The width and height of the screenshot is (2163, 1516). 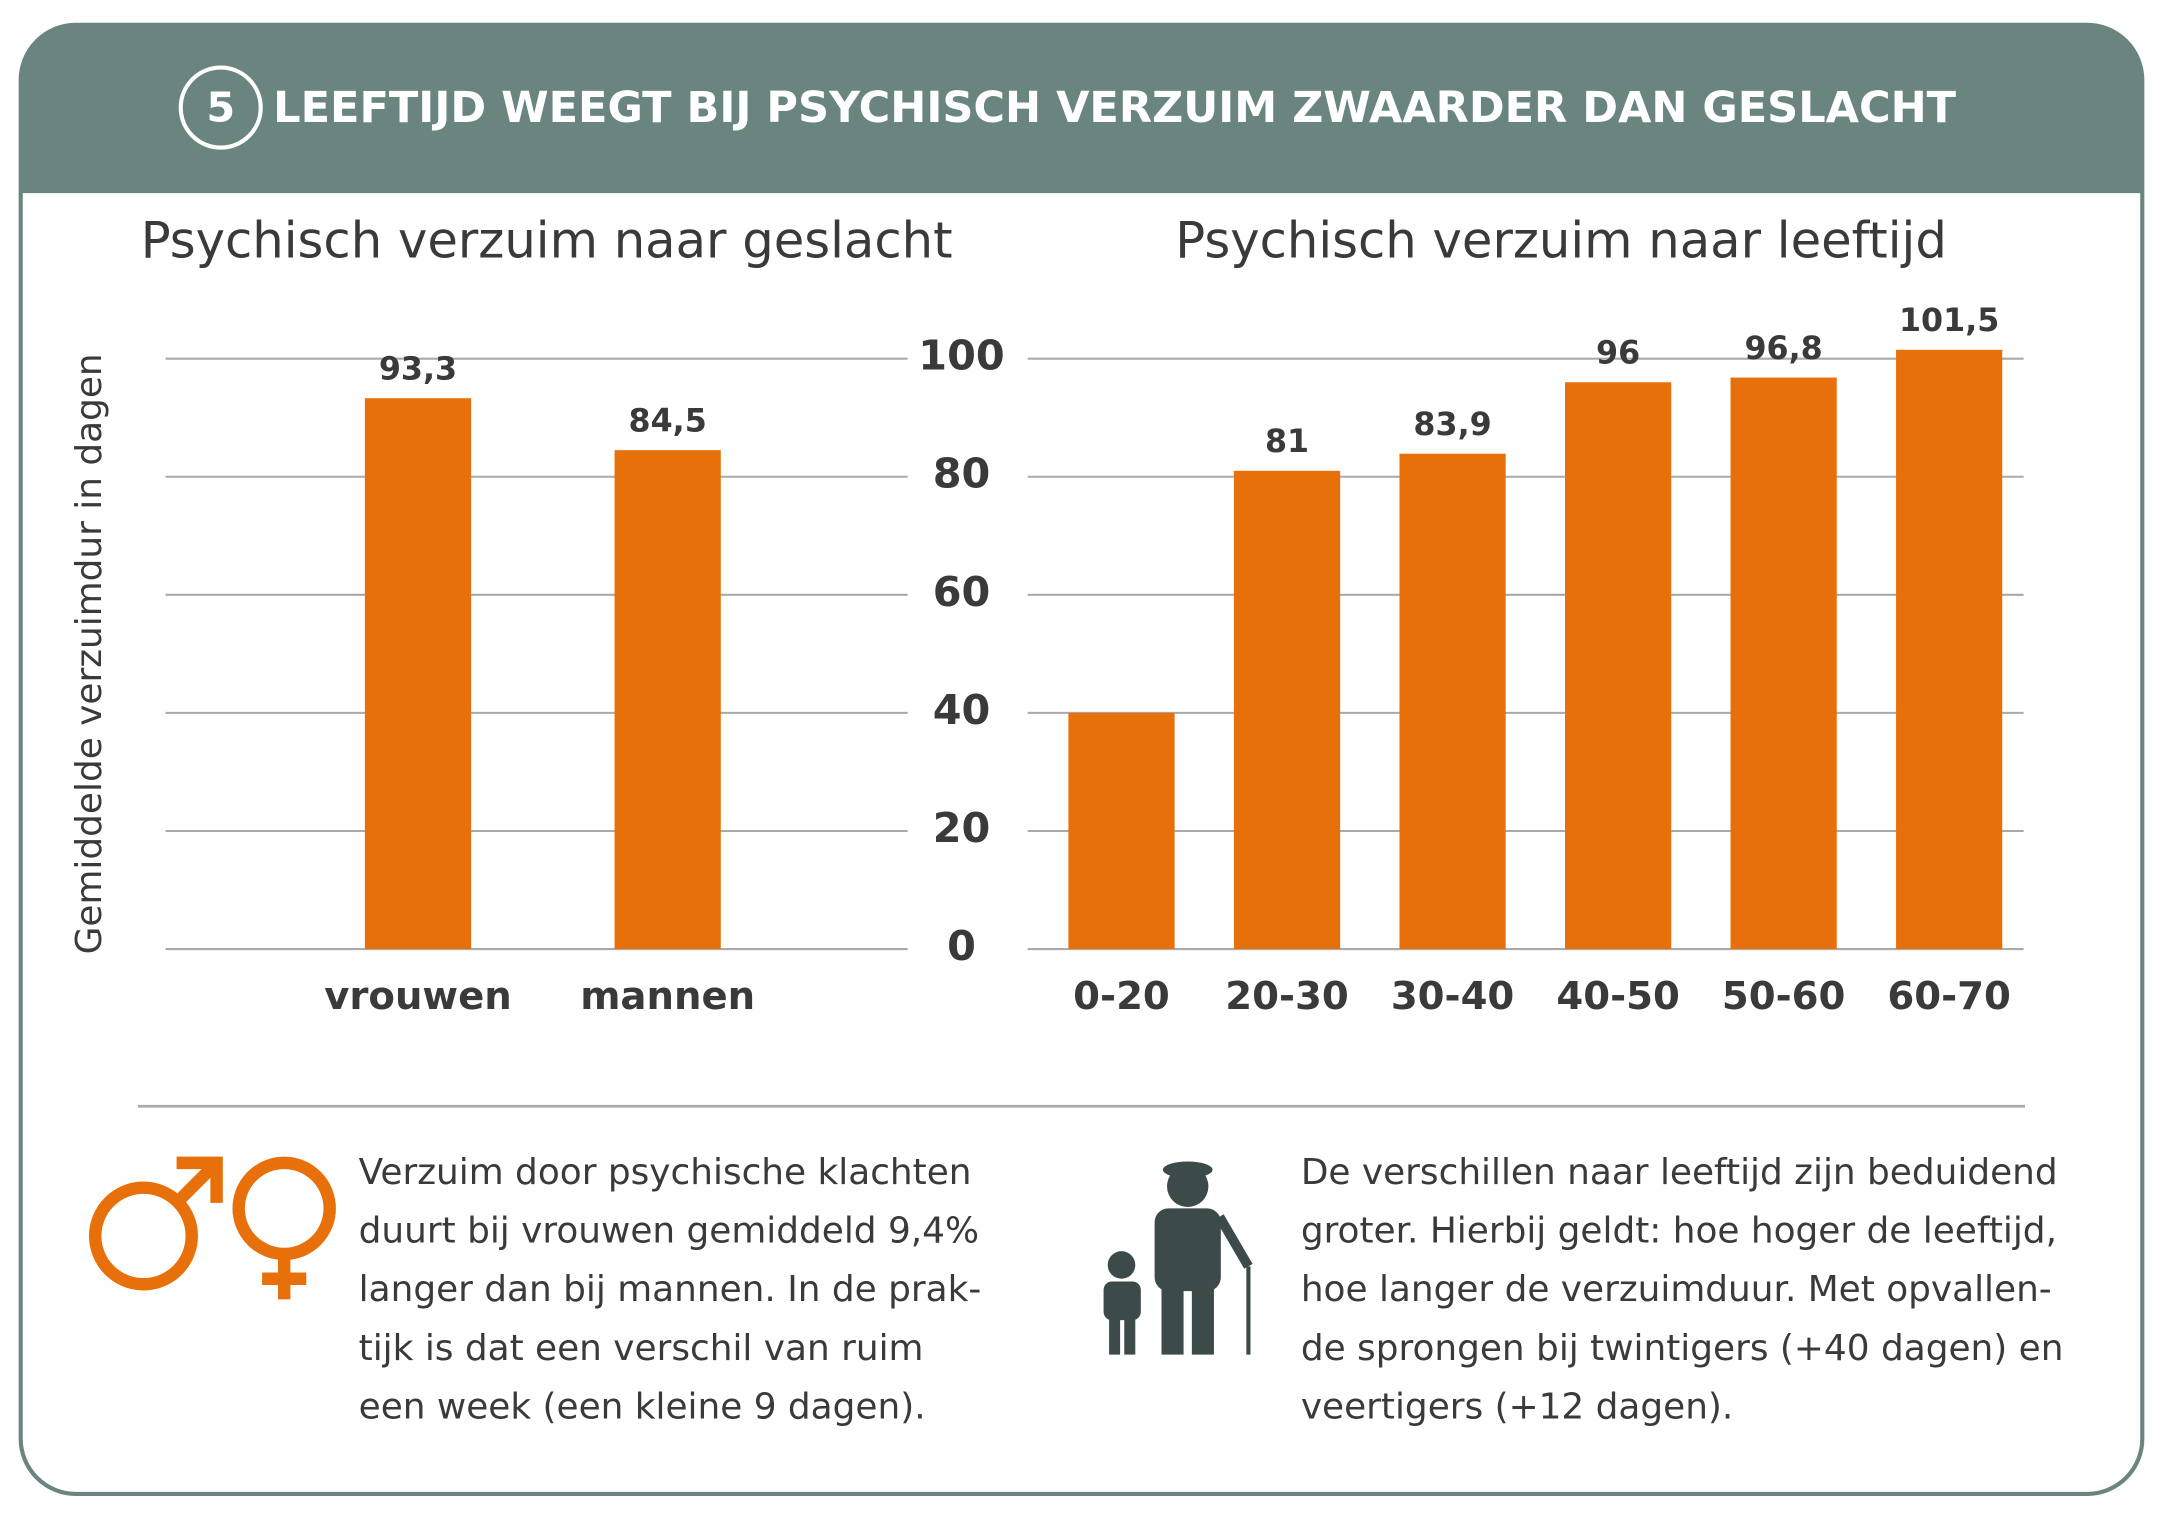 What do you see at coordinates (418, 996) in the screenshot?
I see `x-tick-label: vrouwen` at bounding box center [418, 996].